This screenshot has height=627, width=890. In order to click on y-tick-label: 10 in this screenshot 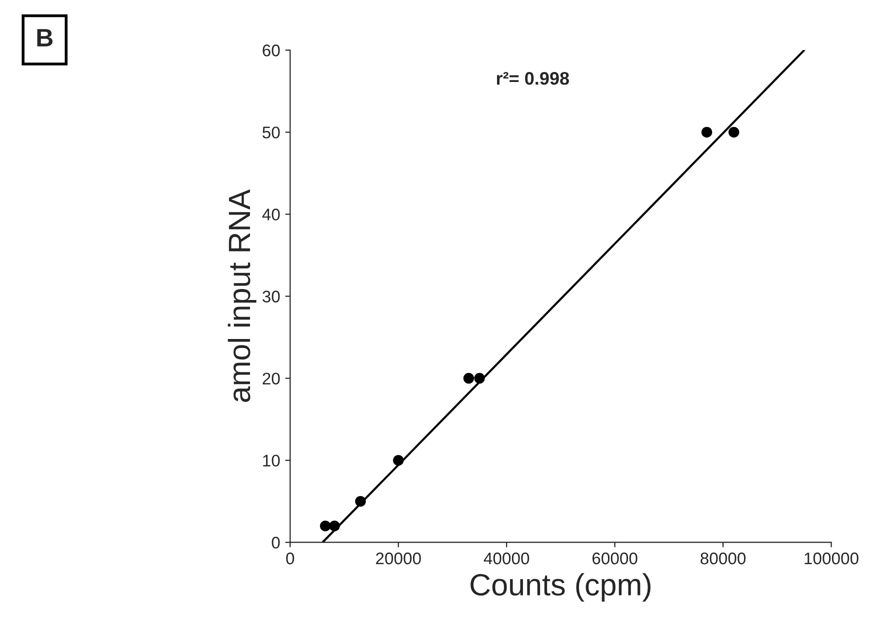, I will do `click(271, 460)`.